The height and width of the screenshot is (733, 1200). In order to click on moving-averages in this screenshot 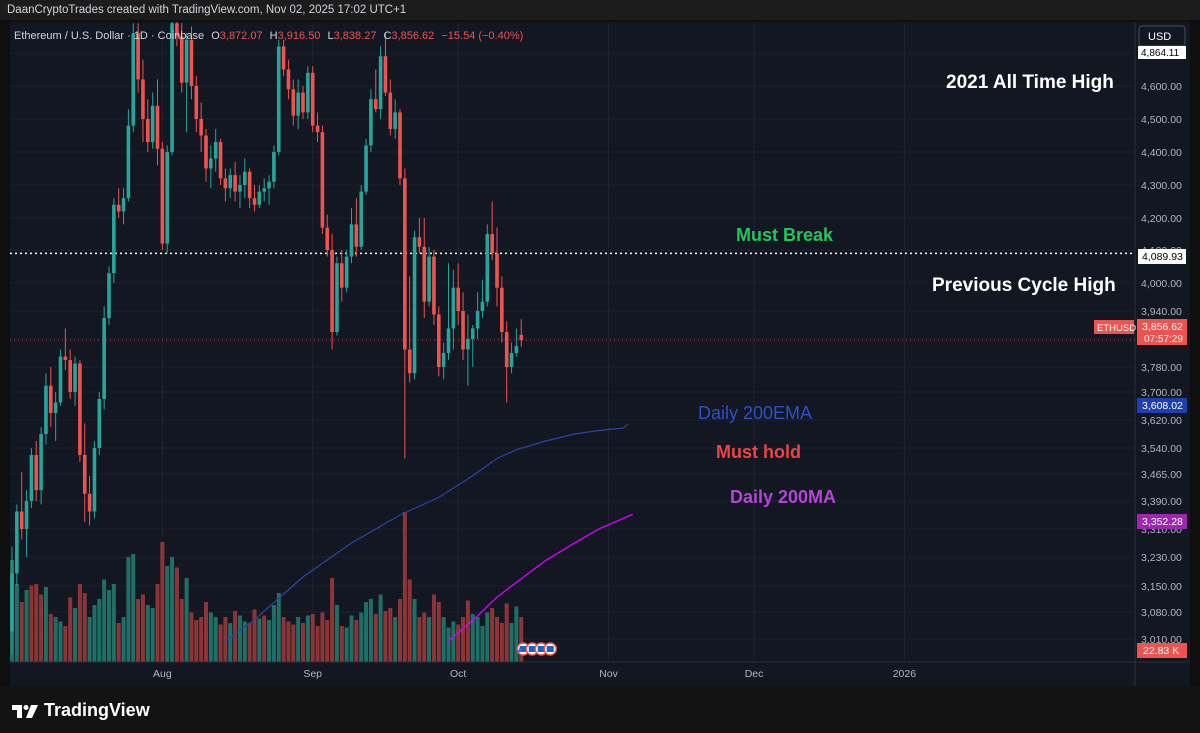, I will do `click(429, 532)`.